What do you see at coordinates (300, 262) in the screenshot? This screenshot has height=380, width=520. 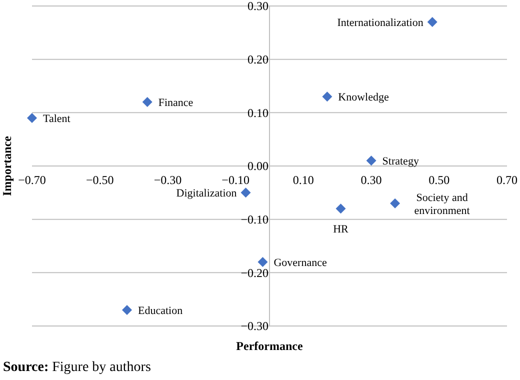 I see `annotation: Governance` at bounding box center [300, 262].